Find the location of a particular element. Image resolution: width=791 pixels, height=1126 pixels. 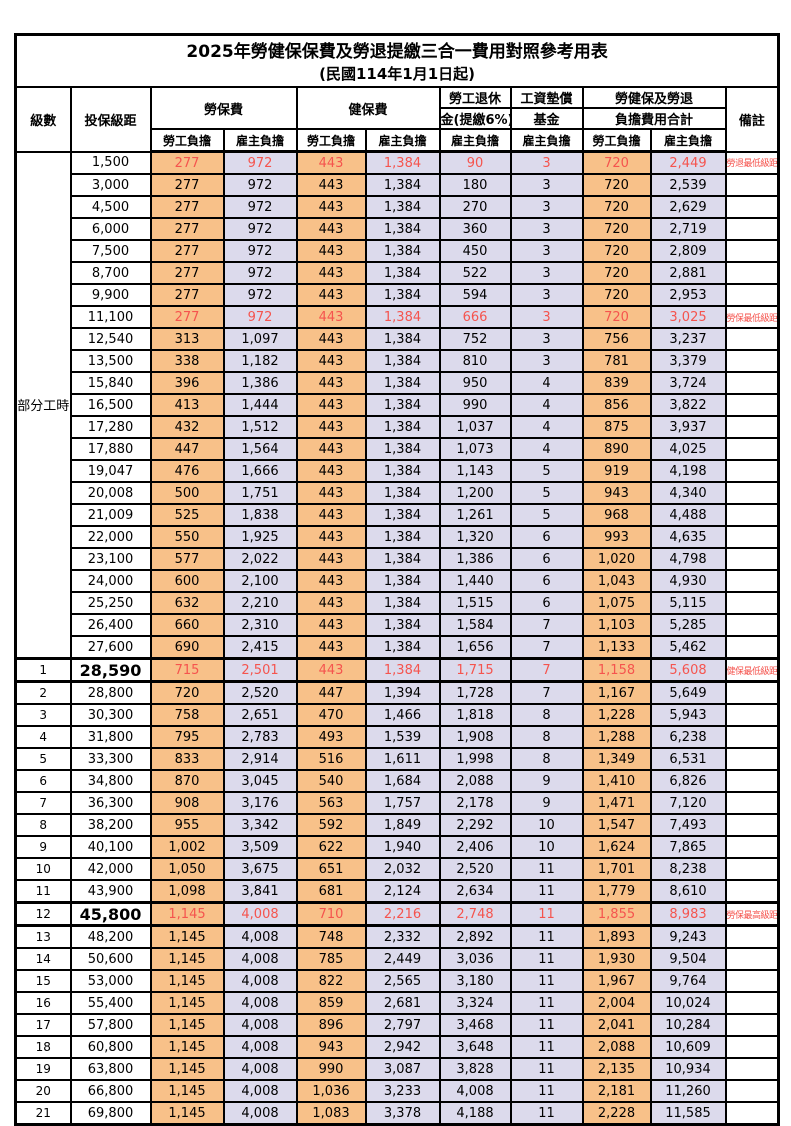

value-cell: 1,925 is located at coordinates (260, 537).